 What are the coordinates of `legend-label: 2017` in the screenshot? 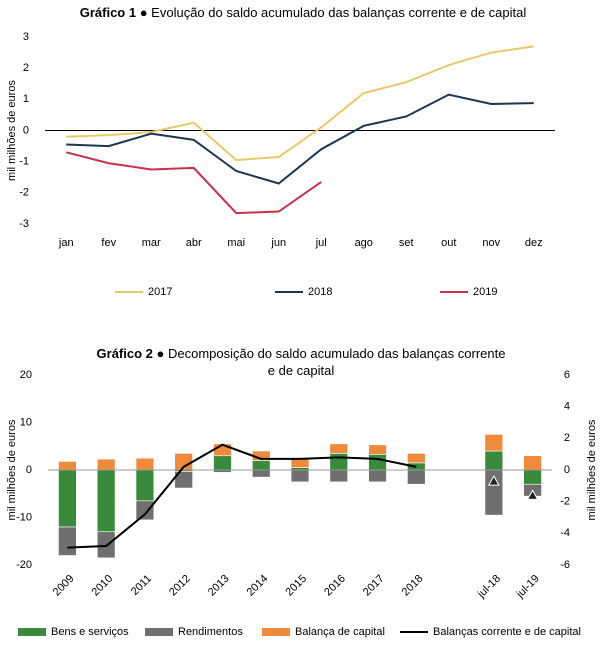 It's located at (160, 292).